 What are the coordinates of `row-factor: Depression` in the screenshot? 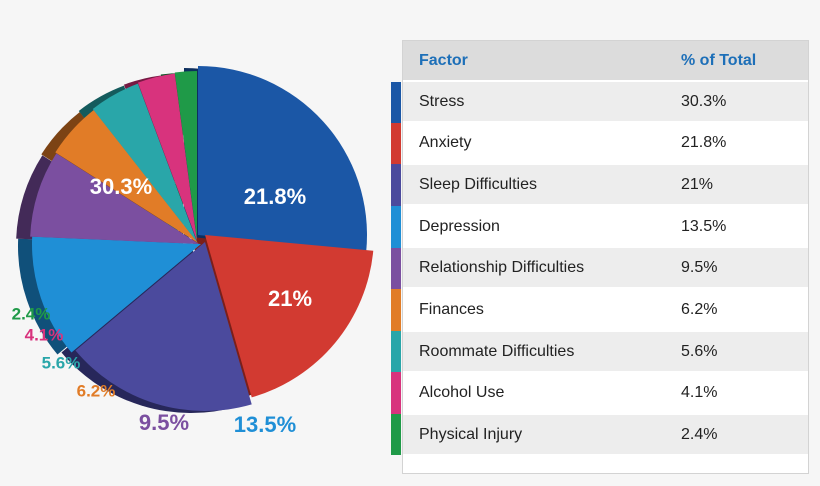 It's located at (459, 226).